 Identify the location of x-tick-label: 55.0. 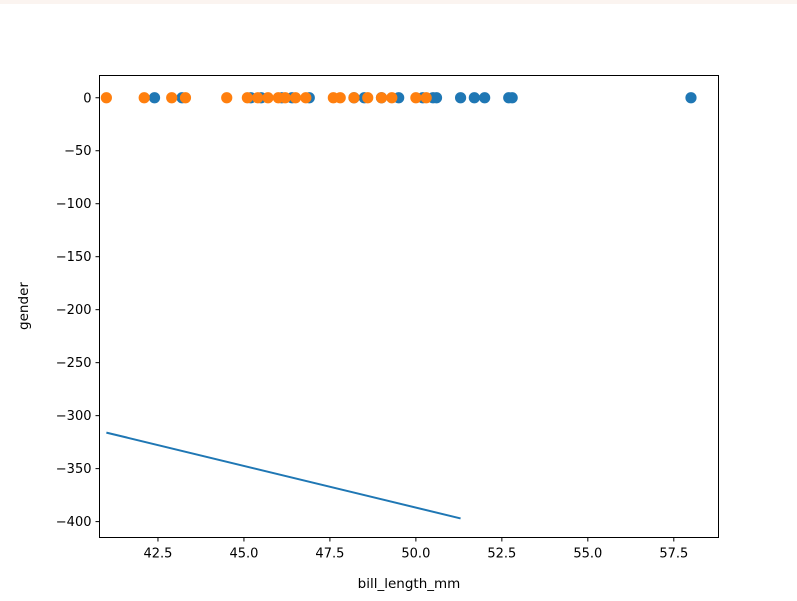
(587, 554).